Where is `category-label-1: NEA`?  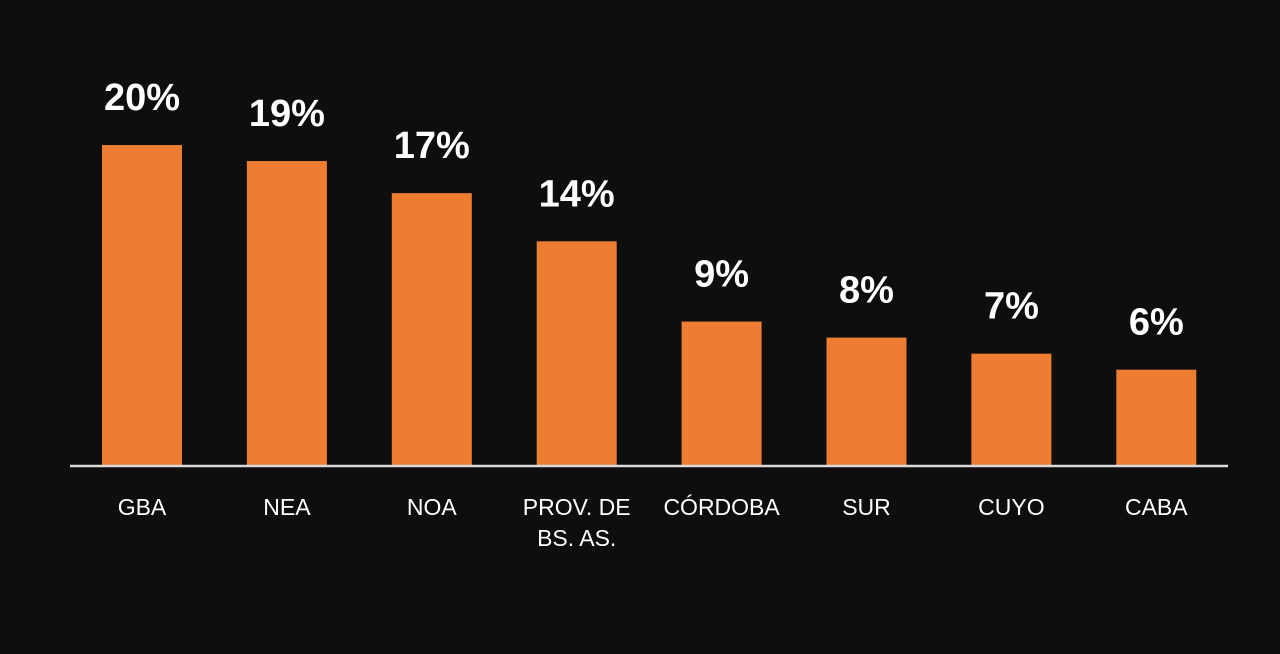 category-label-1: NEA is located at coordinates (287, 507).